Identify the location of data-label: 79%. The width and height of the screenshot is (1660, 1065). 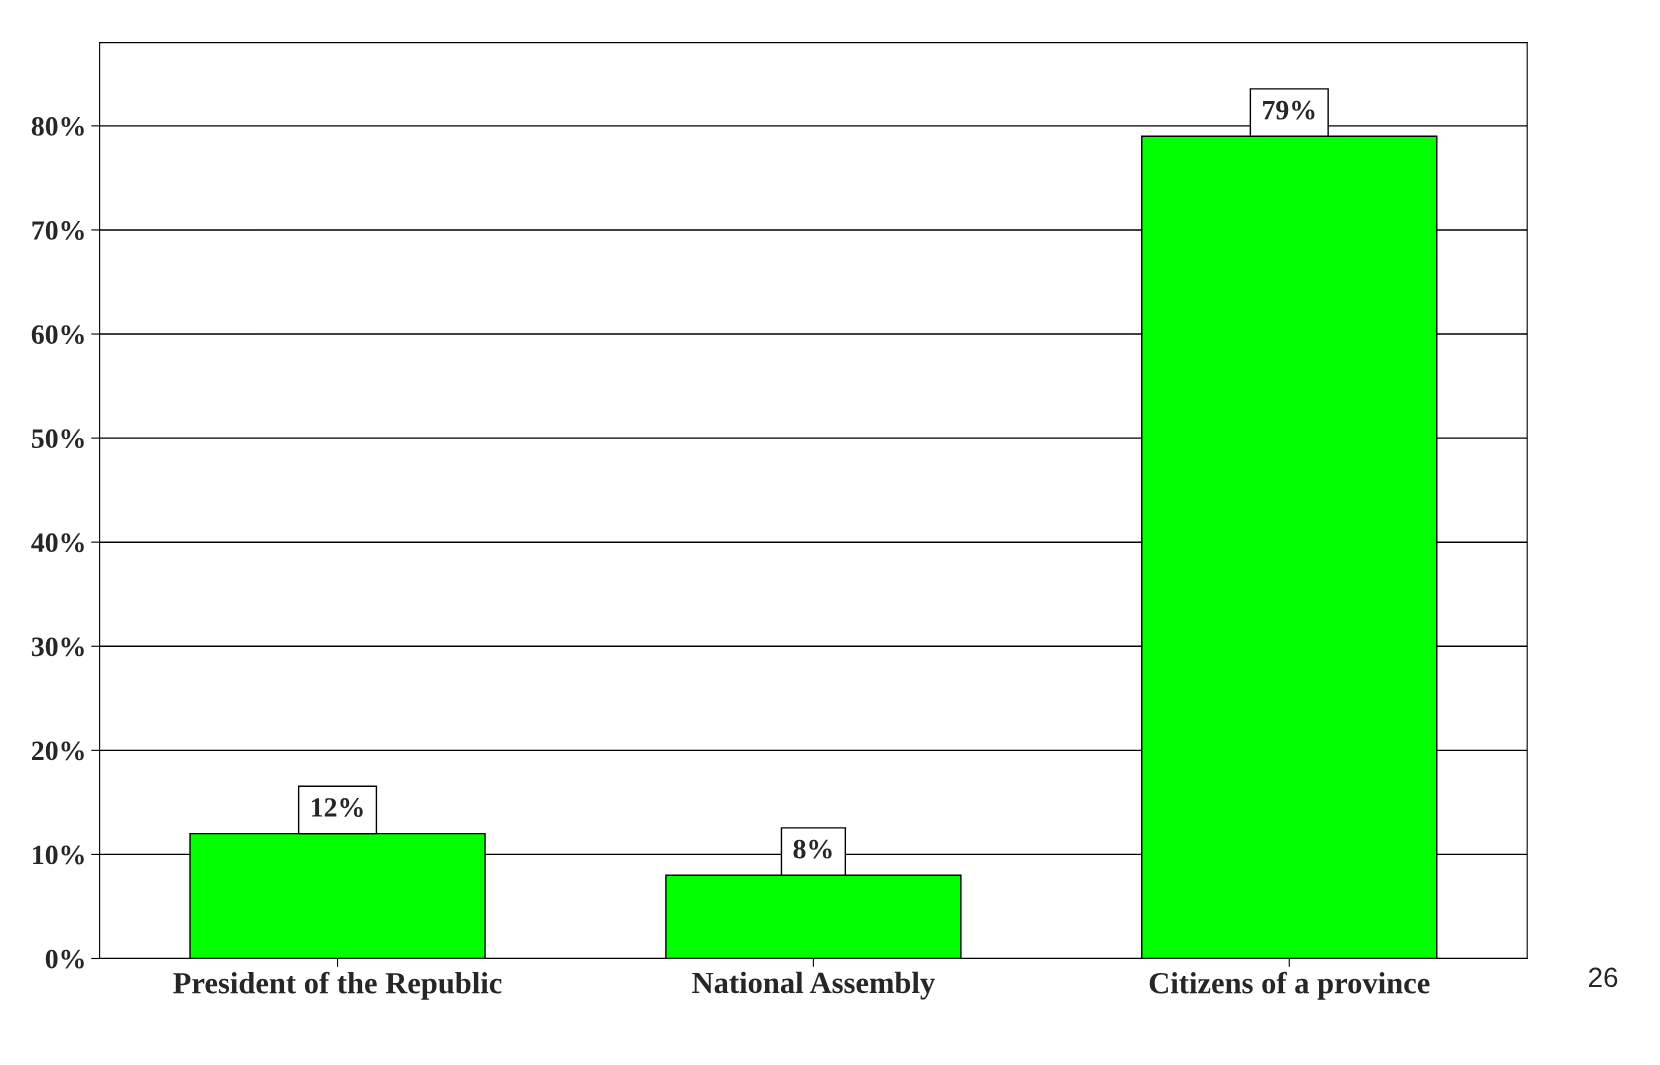
(1289, 110).